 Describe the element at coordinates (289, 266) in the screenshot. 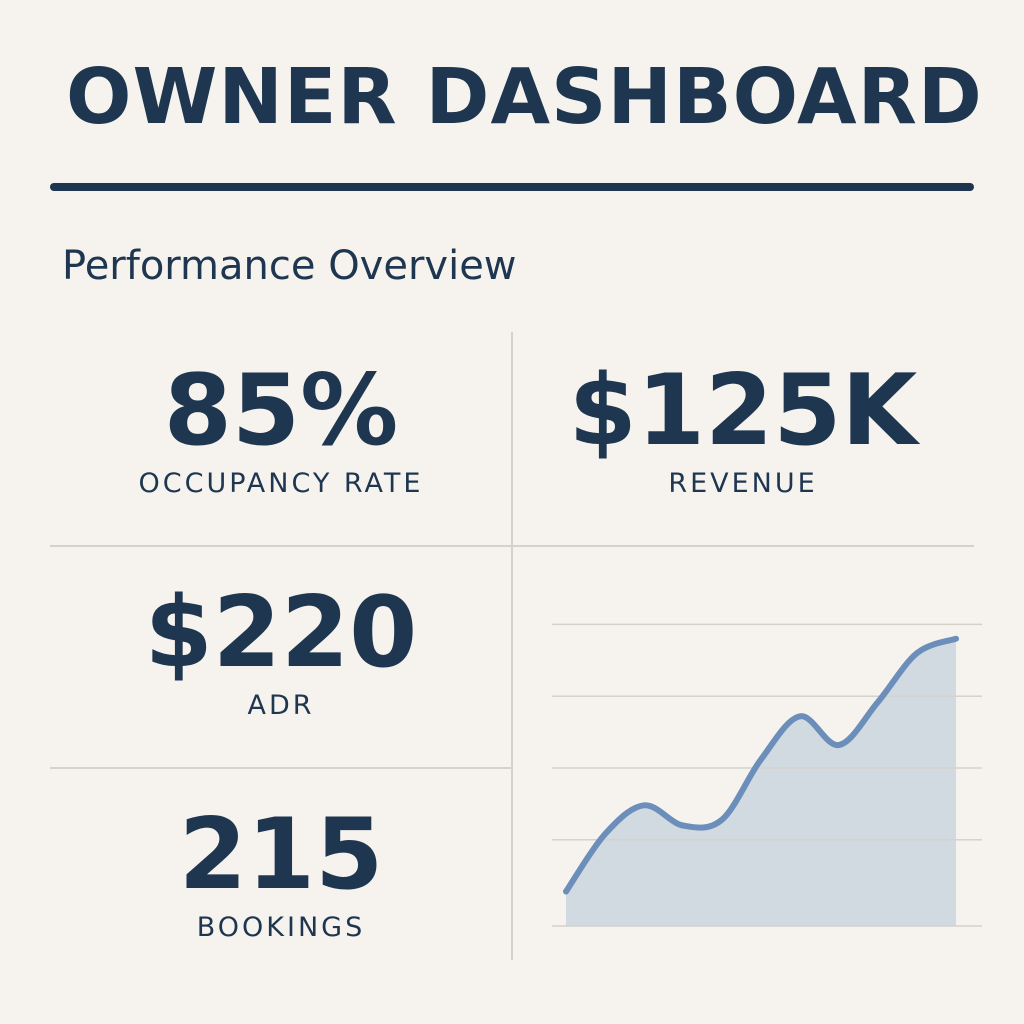

I see `section-title: Performance Overview` at that location.